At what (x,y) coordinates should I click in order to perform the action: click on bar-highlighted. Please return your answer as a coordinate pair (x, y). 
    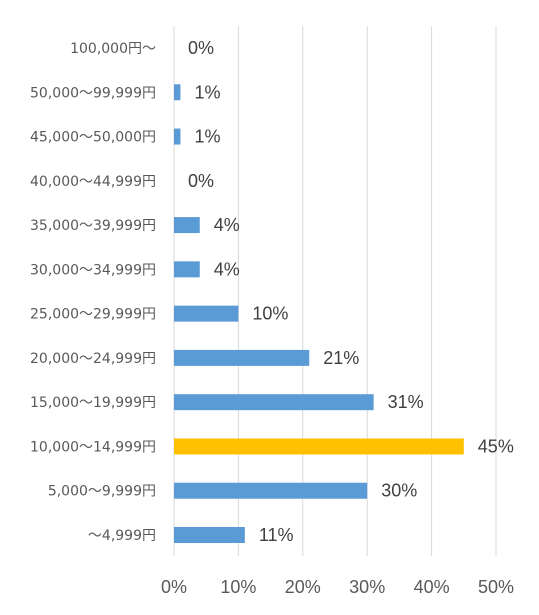
    Looking at the image, I should click on (319, 446).